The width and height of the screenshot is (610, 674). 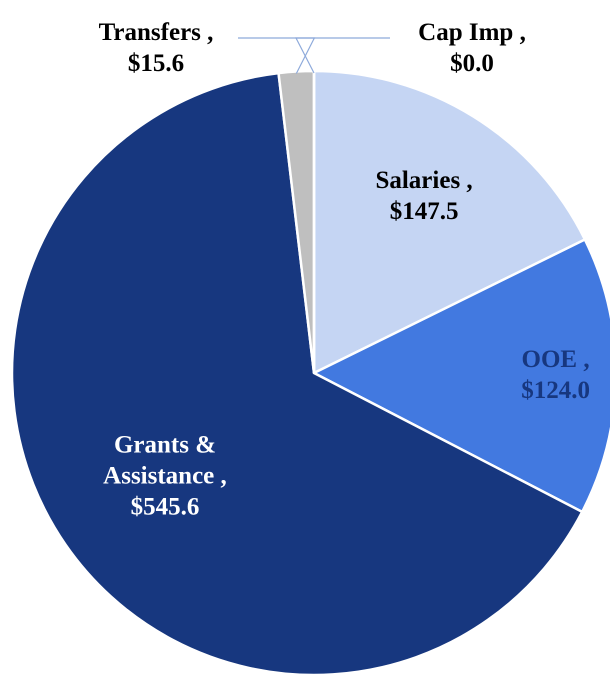 What do you see at coordinates (342, 55) in the screenshot?
I see `leader-line` at bounding box center [342, 55].